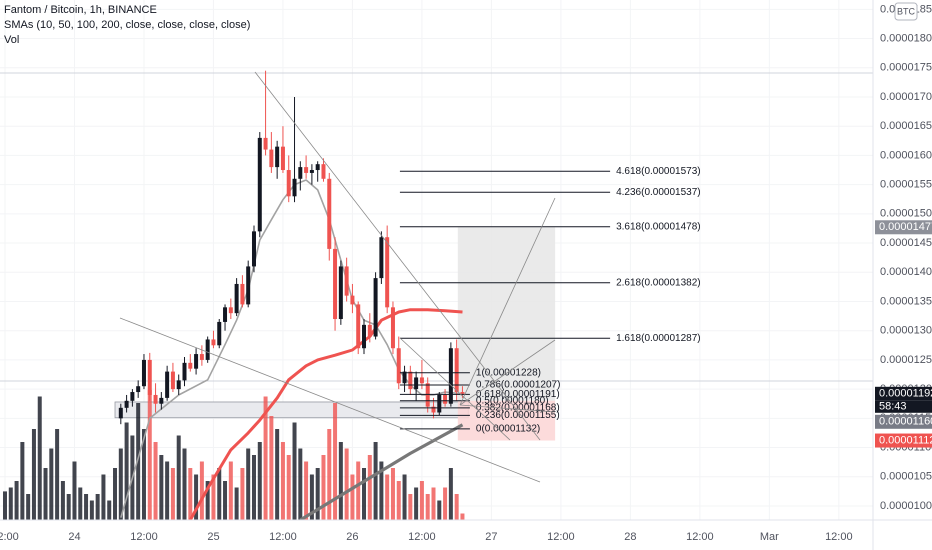 Image resolution: width=932 pixels, height=550 pixels. I want to click on volume-legend: Vol, so click(12, 40).